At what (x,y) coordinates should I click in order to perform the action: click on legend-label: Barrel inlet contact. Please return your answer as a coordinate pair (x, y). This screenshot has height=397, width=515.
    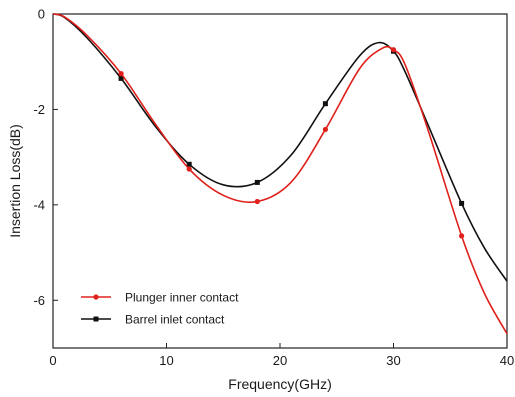
    Looking at the image, I should click on (175, 320).